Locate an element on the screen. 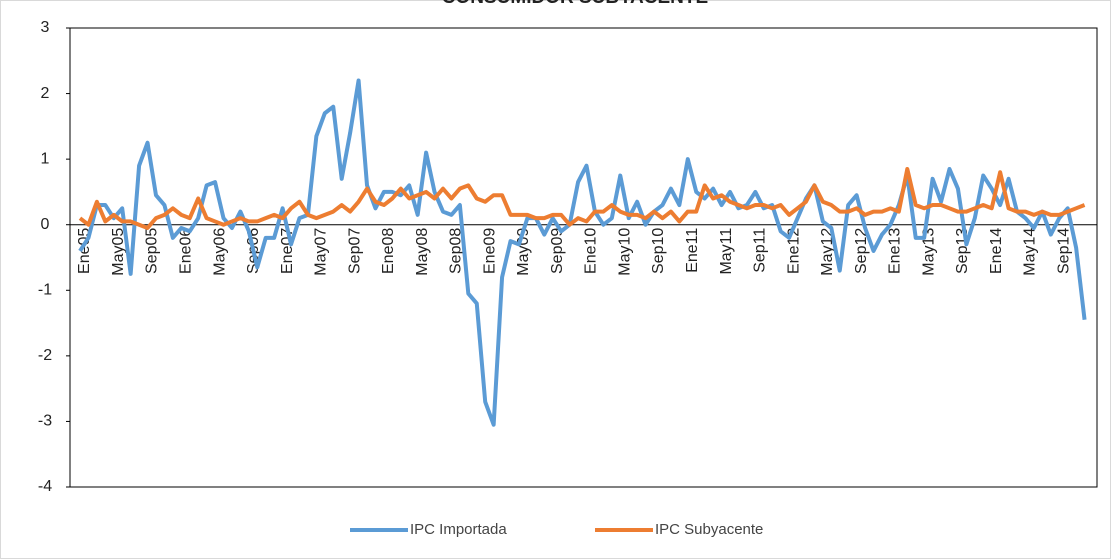  x-tick-label: Sep08 is located at coordinates (456, 251).